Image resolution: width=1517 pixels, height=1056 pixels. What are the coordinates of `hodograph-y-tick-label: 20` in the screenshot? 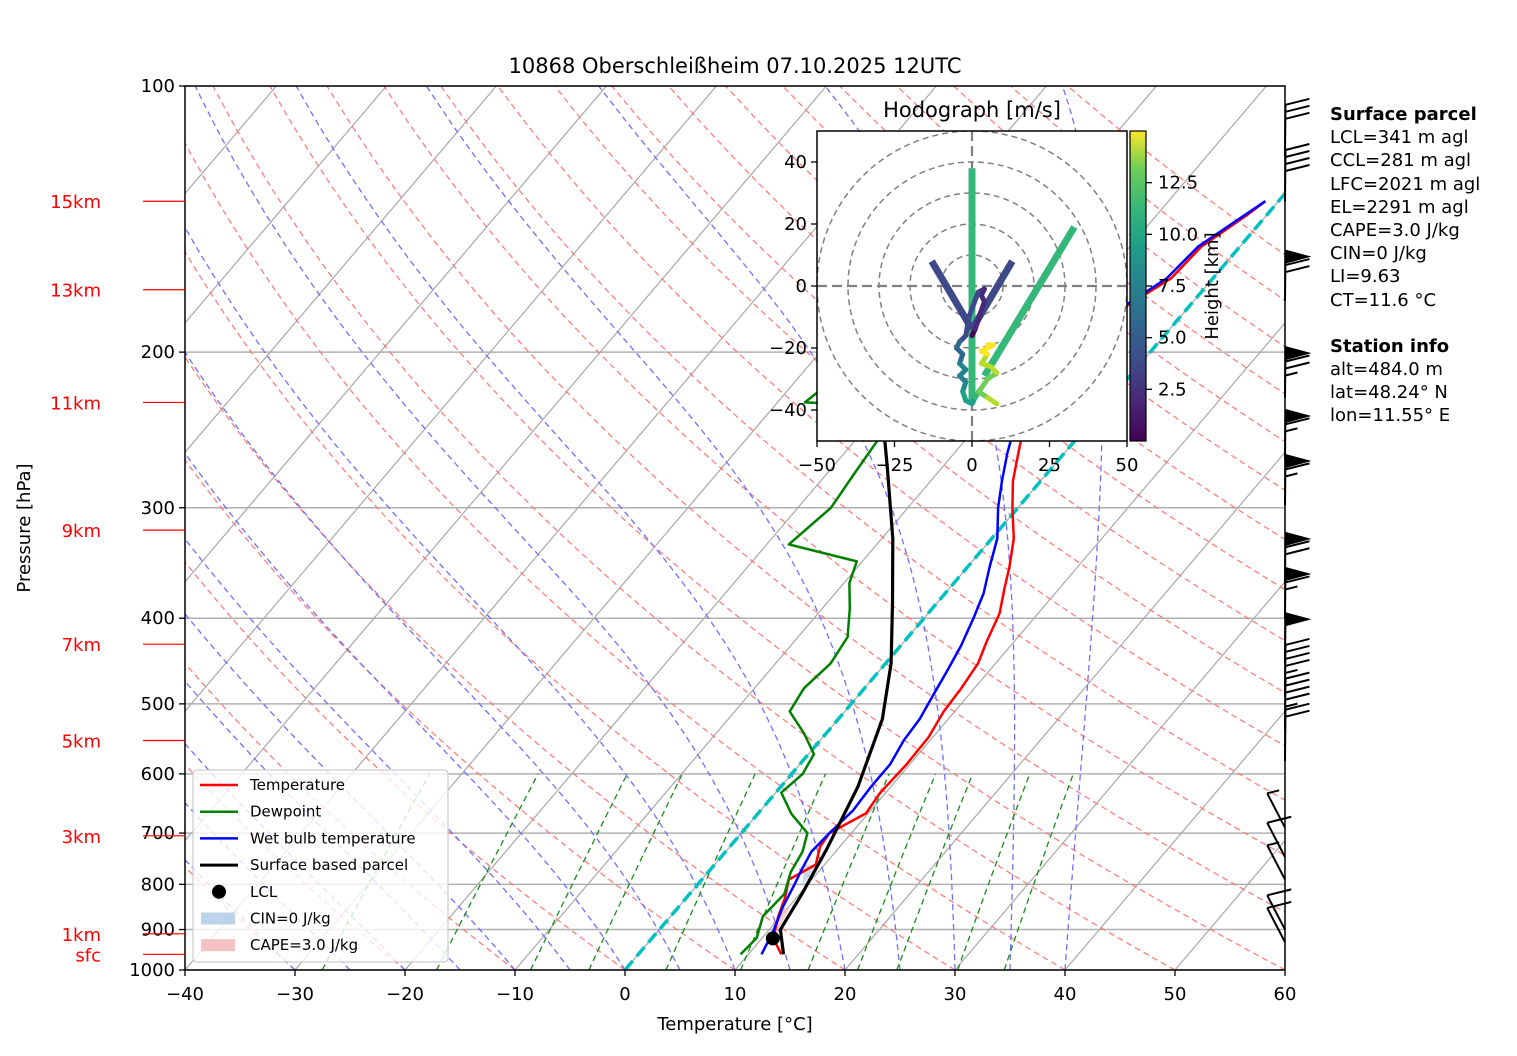 It's located at (795, 224).